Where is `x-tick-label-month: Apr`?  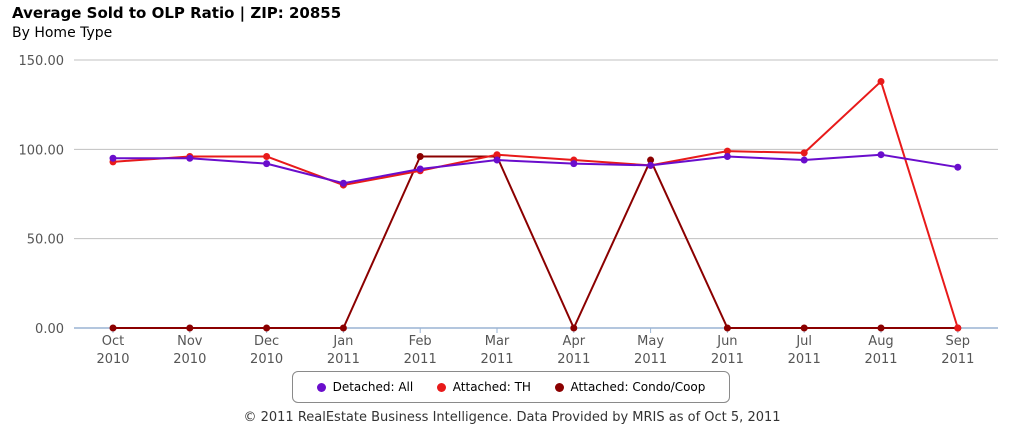
x-tick-label-month: Apr is located at coordinates (574, 341).